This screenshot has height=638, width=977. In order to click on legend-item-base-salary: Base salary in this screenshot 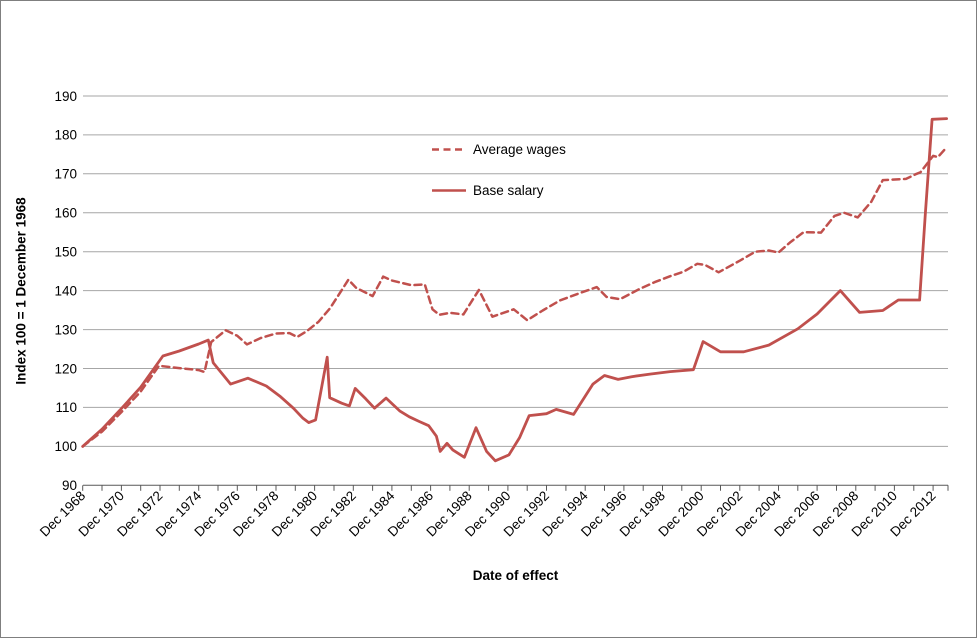, I will do `click(498, 190)`.